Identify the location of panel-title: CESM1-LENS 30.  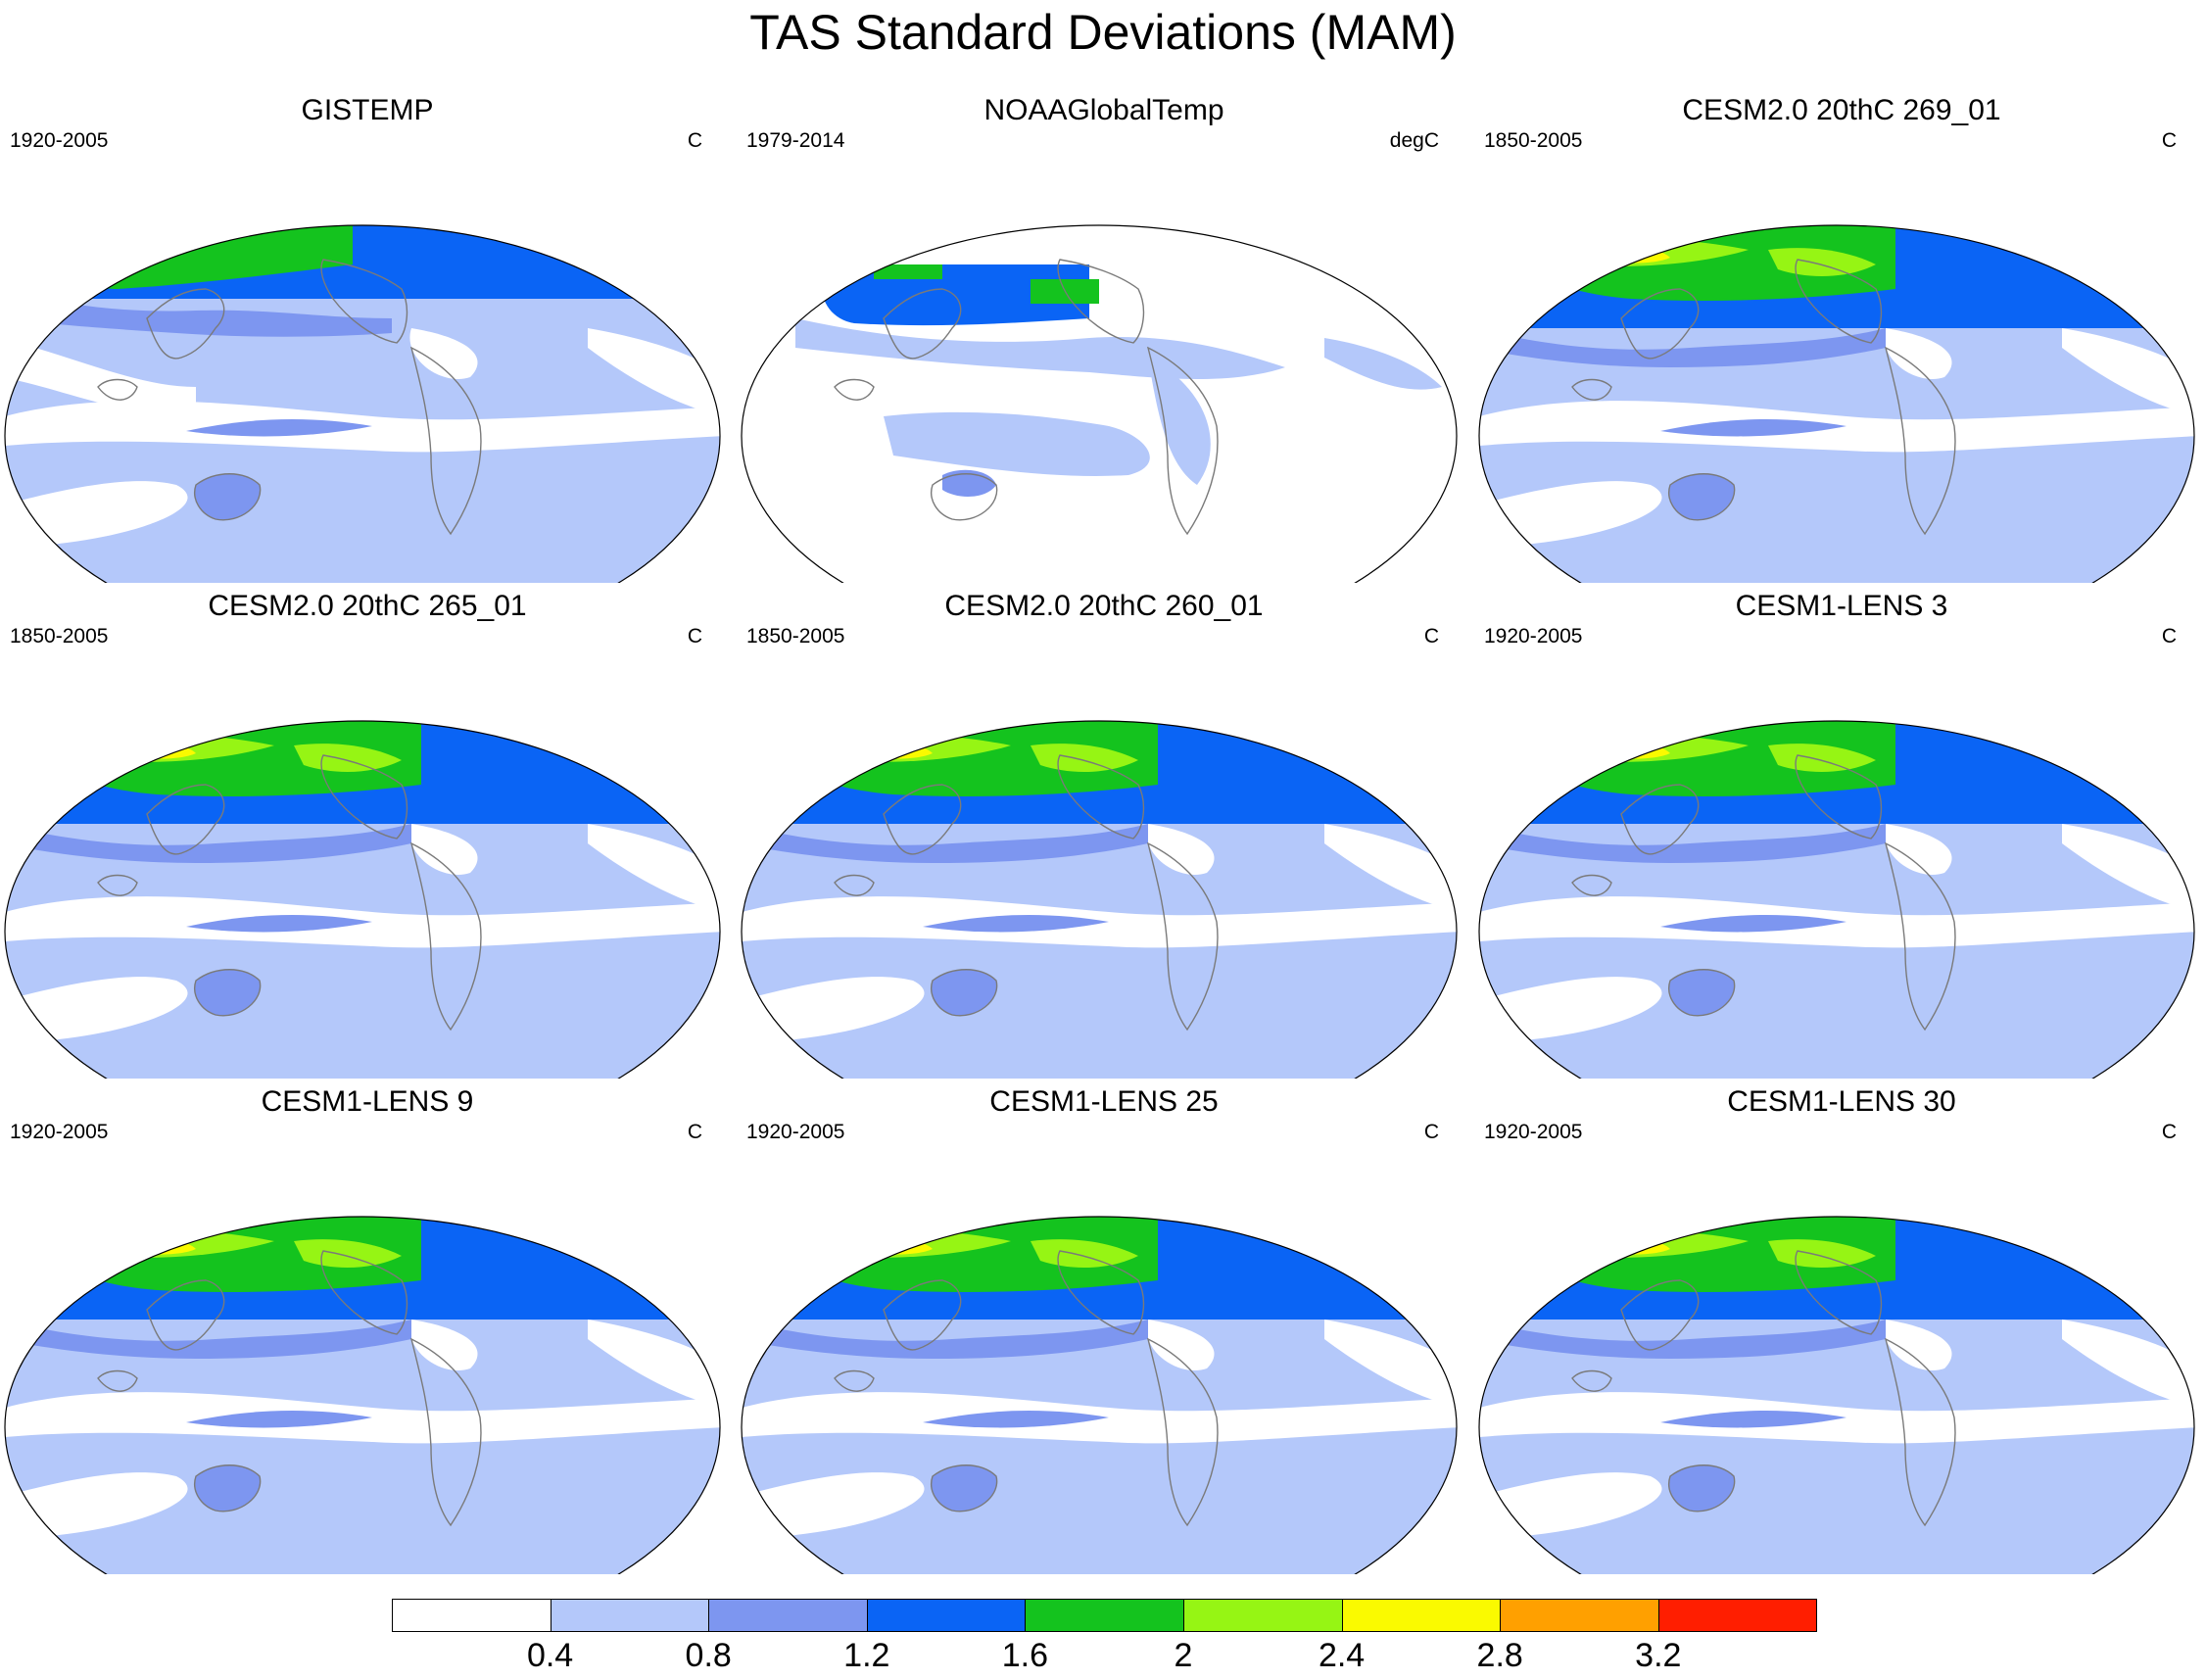
(1841, 1101).